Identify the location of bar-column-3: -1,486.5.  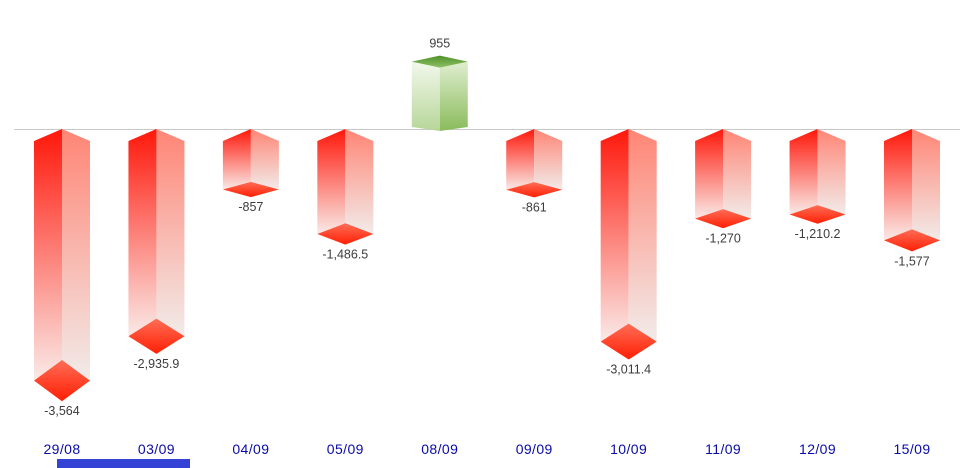
(345, 195).